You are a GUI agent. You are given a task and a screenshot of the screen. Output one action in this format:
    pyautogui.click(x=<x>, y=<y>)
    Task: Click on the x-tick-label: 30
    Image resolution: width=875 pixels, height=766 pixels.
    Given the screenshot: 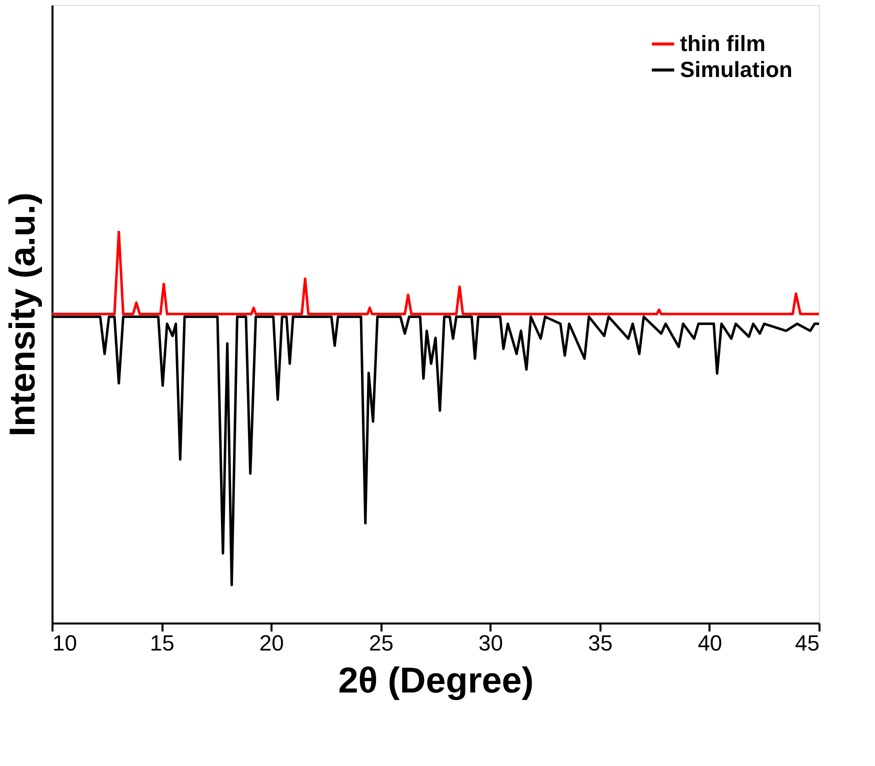 What is the action you would take?
    pyautogui.click(x=491, y=643)
    